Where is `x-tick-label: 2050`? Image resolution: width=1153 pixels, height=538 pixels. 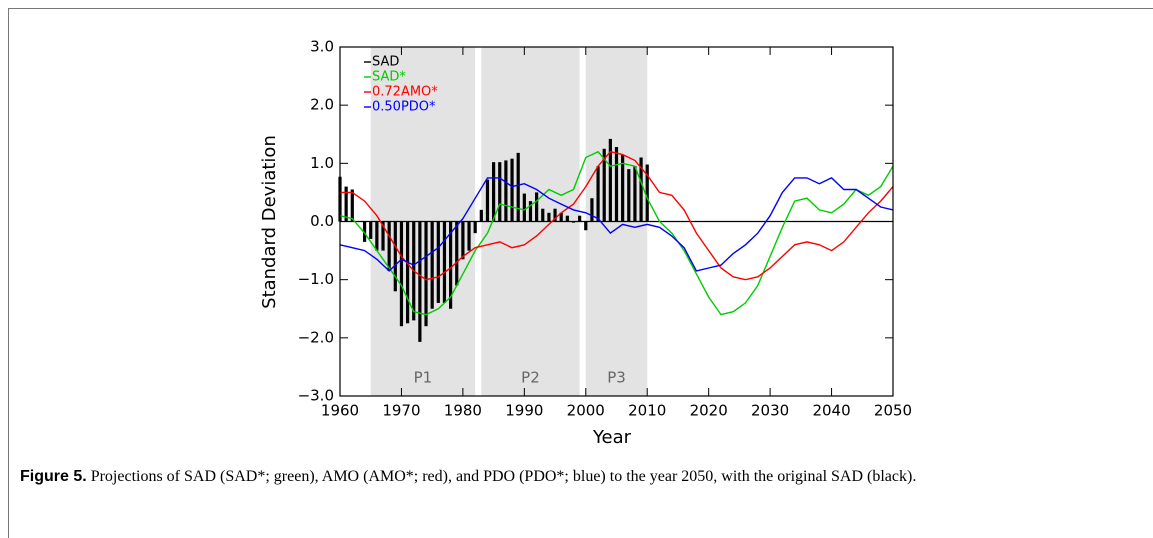
x-tick-label: 2050 is located at coordinates (893, 411).